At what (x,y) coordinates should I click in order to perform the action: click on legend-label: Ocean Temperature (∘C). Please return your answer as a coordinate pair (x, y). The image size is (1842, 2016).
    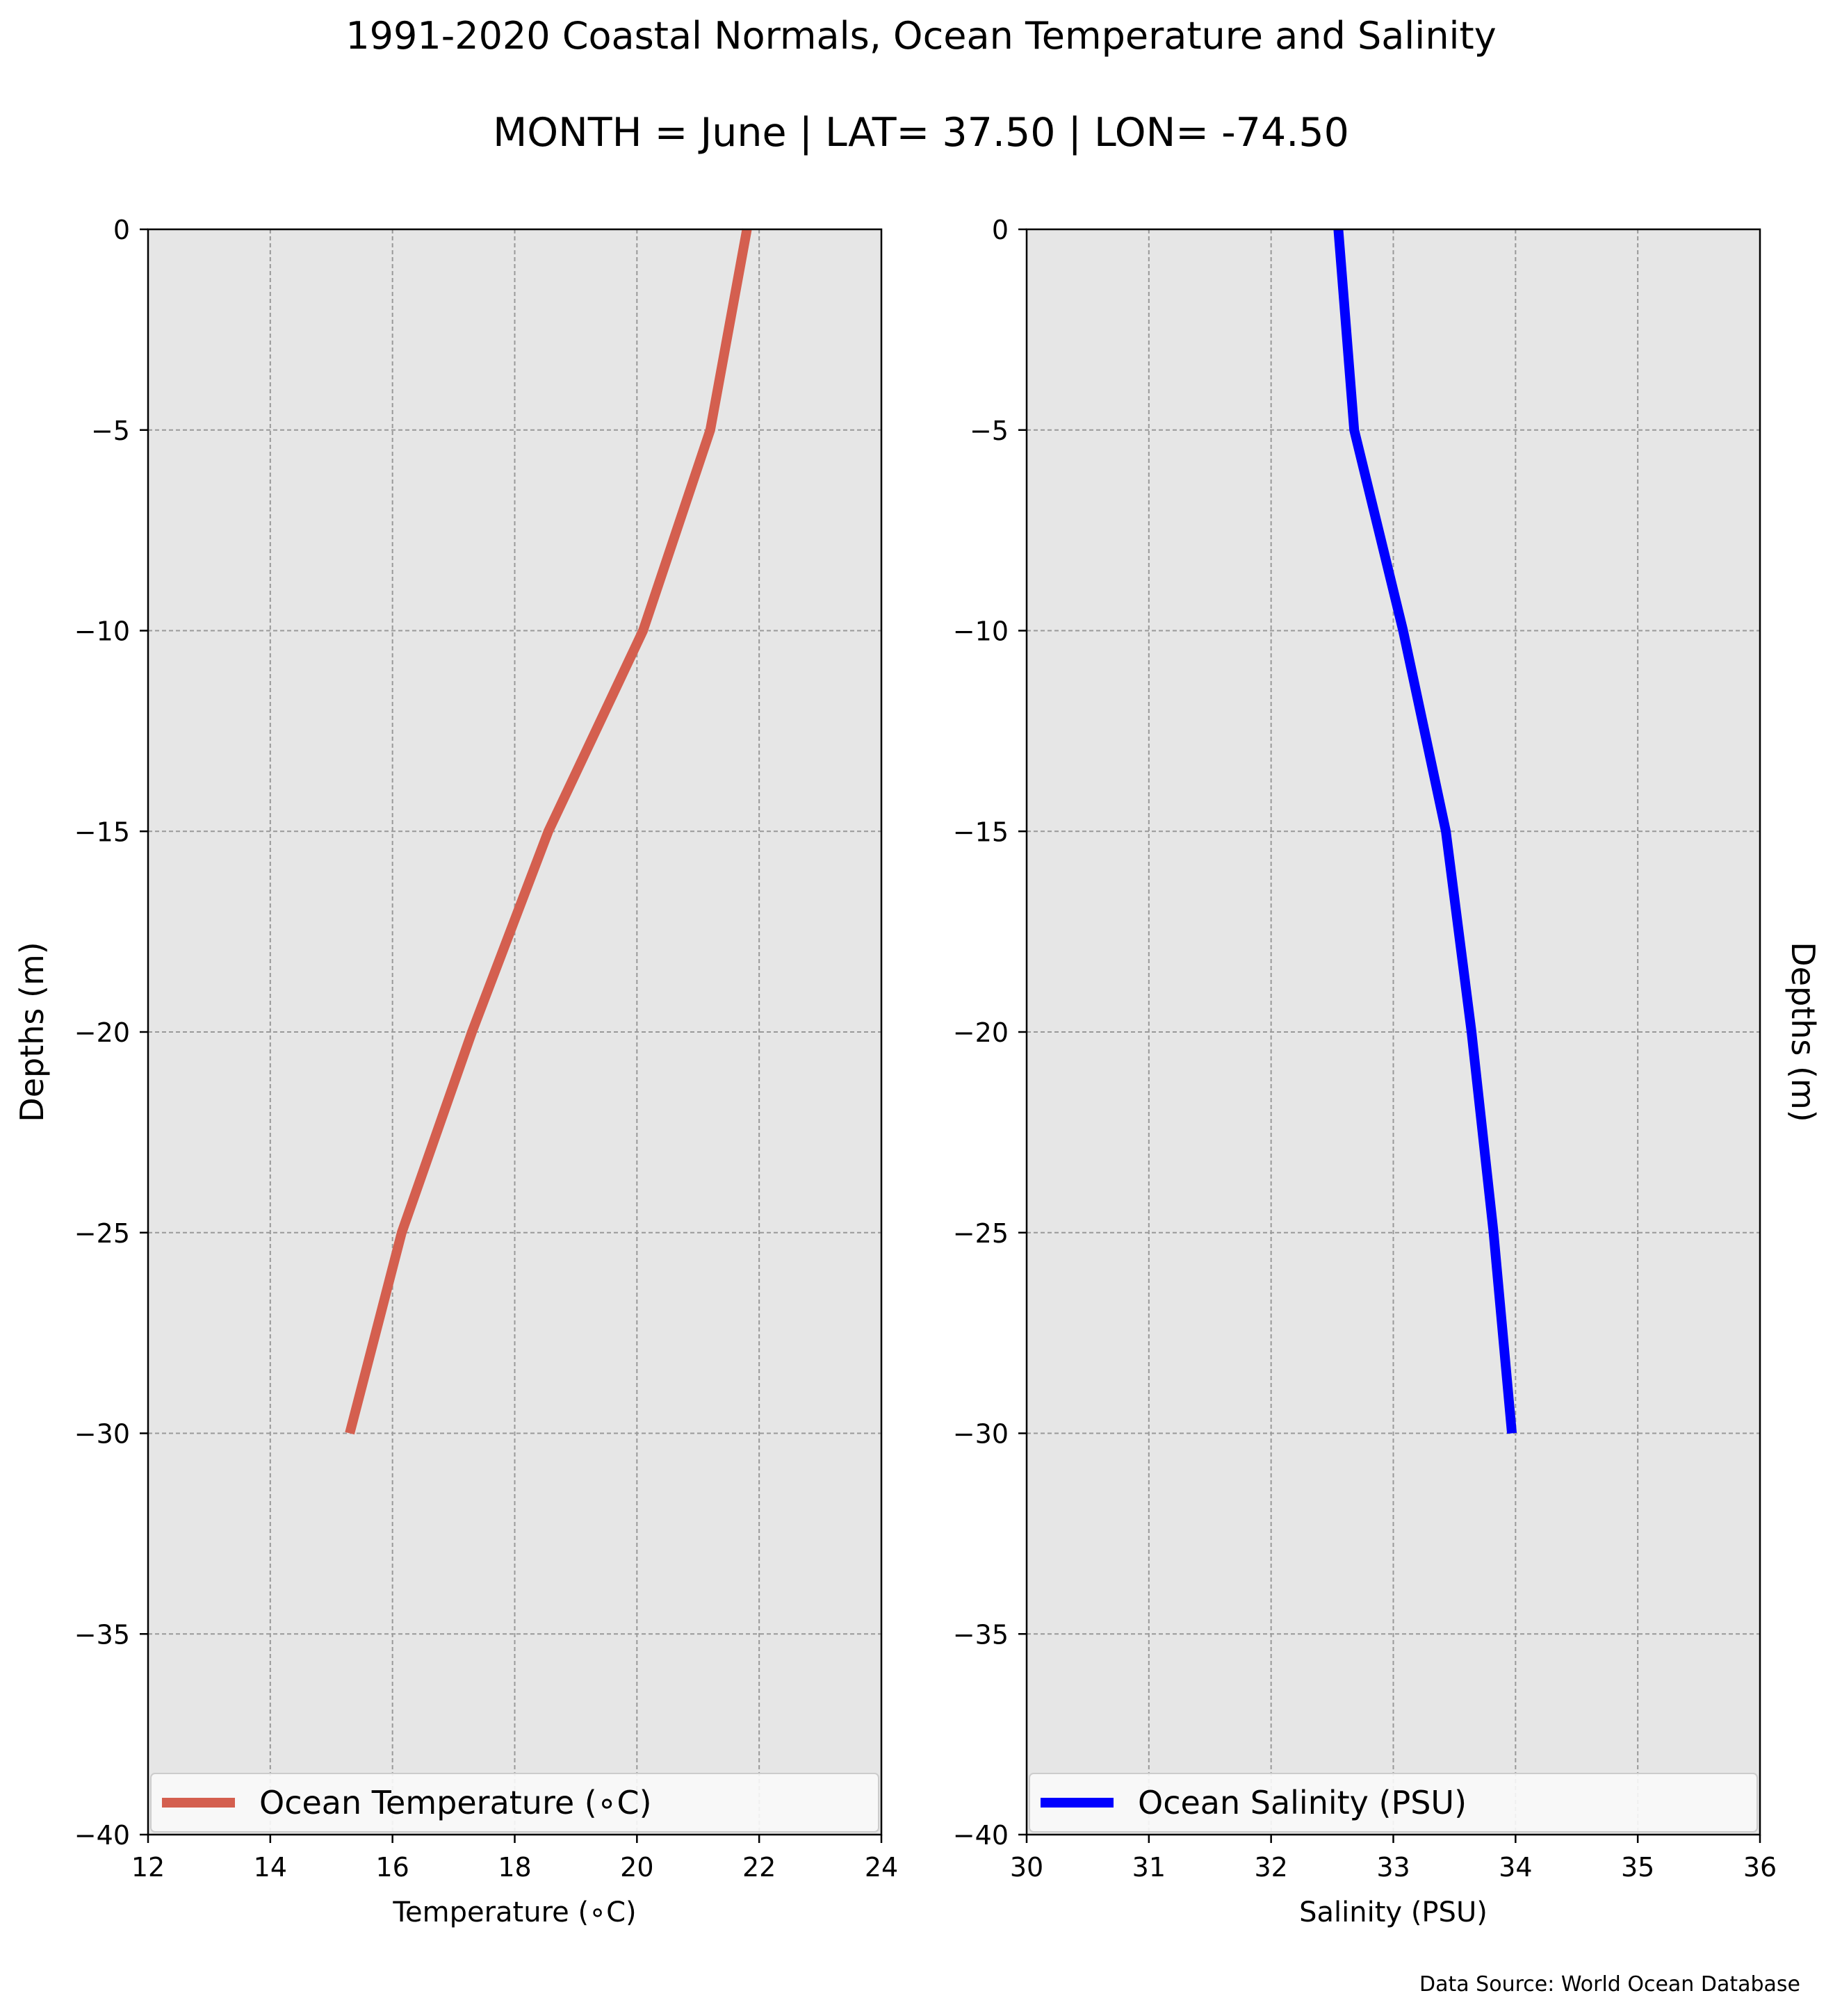
    Looking at the image, I should click on (455, 1803).